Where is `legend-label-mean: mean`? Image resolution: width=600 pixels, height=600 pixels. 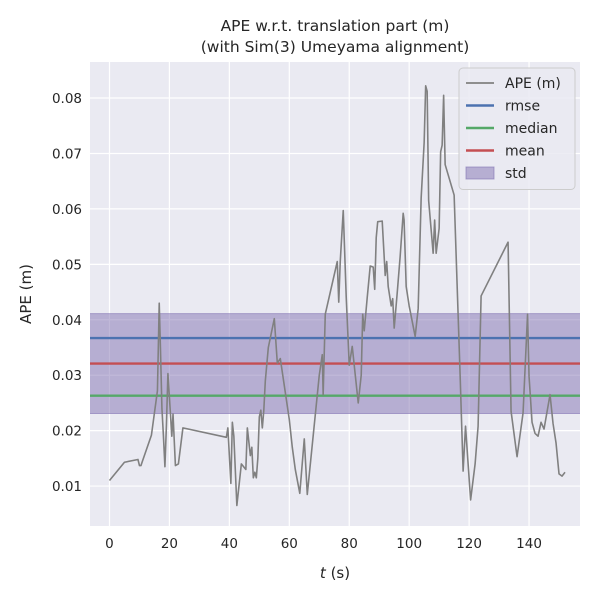 legend-label-mean: mean is located at coordinates (525, 152).